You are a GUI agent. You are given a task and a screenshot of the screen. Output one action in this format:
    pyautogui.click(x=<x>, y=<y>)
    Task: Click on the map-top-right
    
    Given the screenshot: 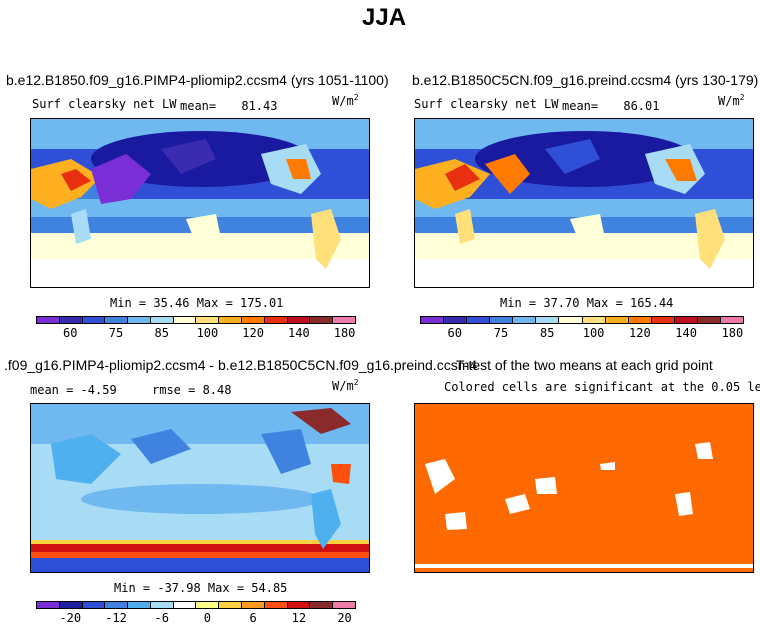 What is the action you would take?
    pyautogui.click(x=584, y=203)
    